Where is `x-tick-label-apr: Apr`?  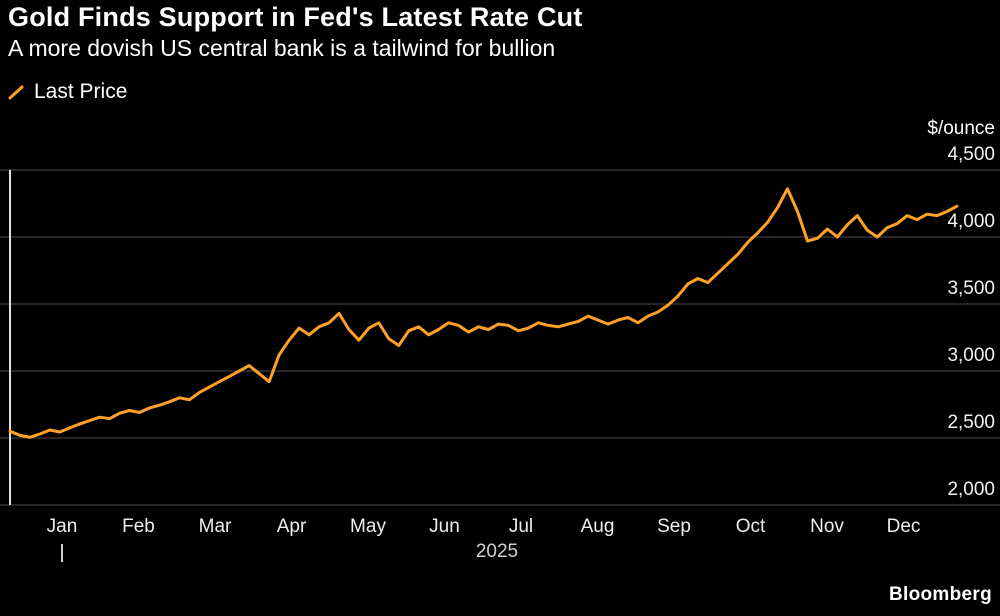
x-tick-label-apr: Apr is located at coordinates (291, 526).